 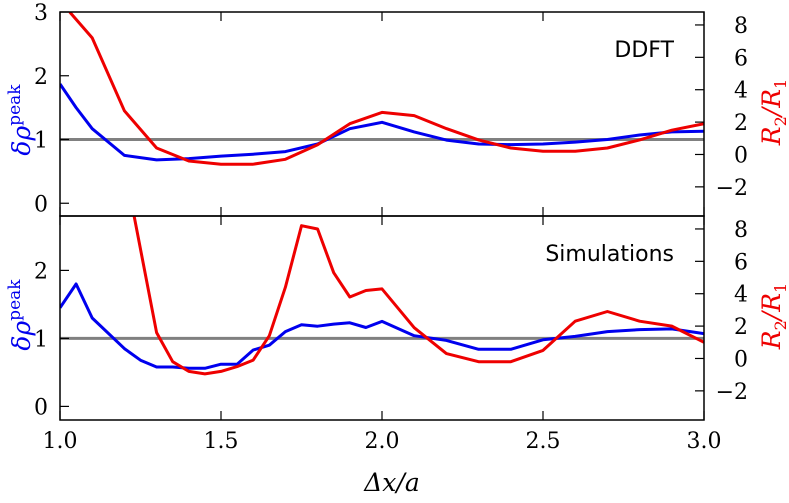 I want to click on x-tick-label: 2.0, so click(x=382, y=441).